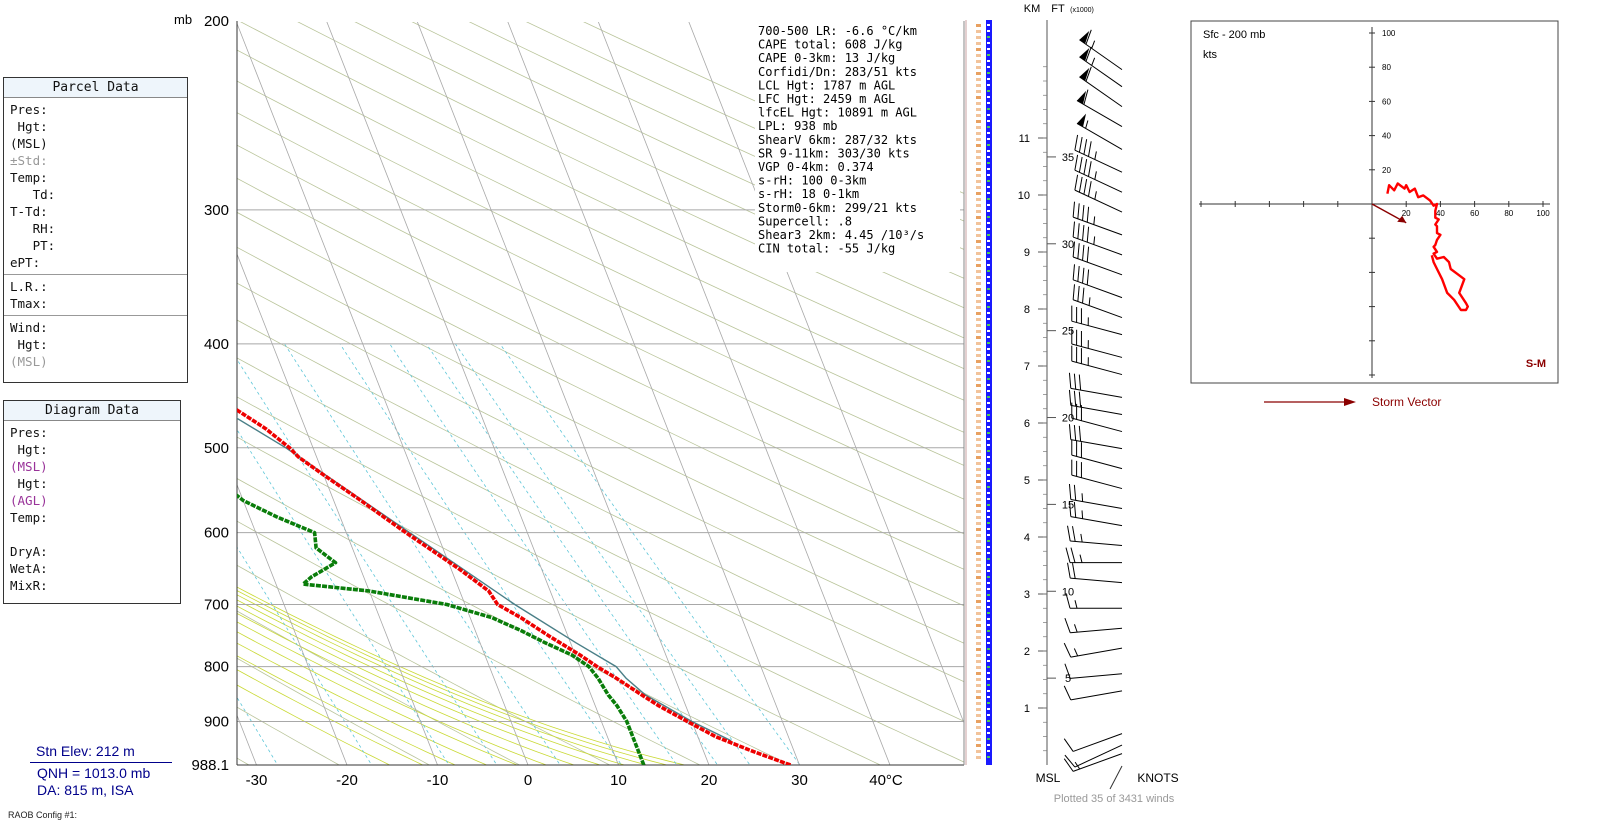 The width and height of the screenshot is (1600, 832). What do you see at coordinates (709, 780) in the screenshot?
I see `temperature-tick-label: 20` at bounding box center [709, 780].